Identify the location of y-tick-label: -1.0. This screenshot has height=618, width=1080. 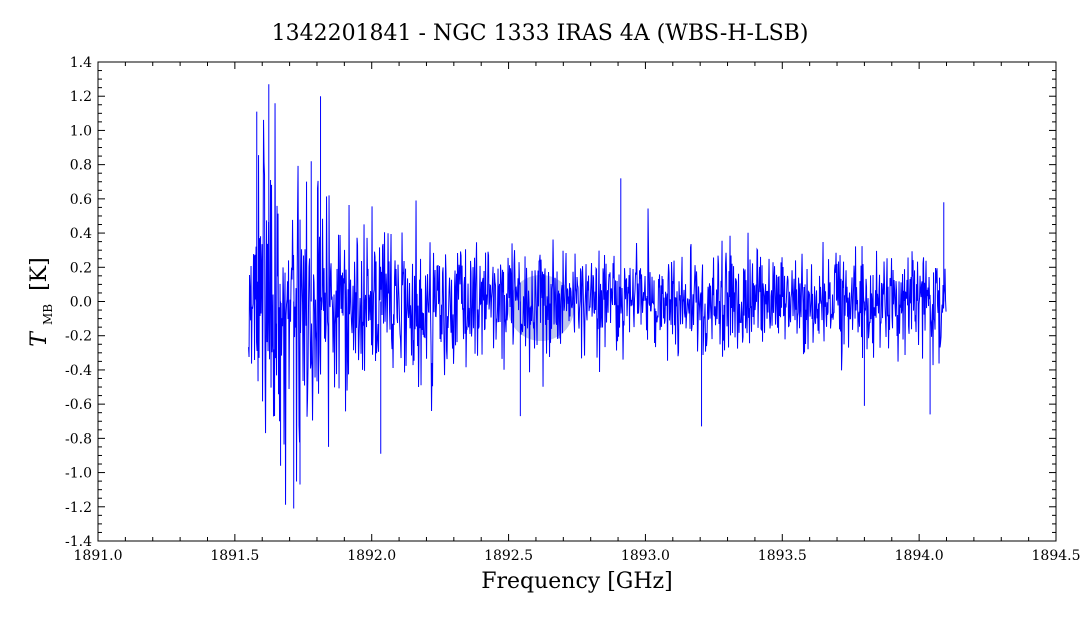
(78, 474).